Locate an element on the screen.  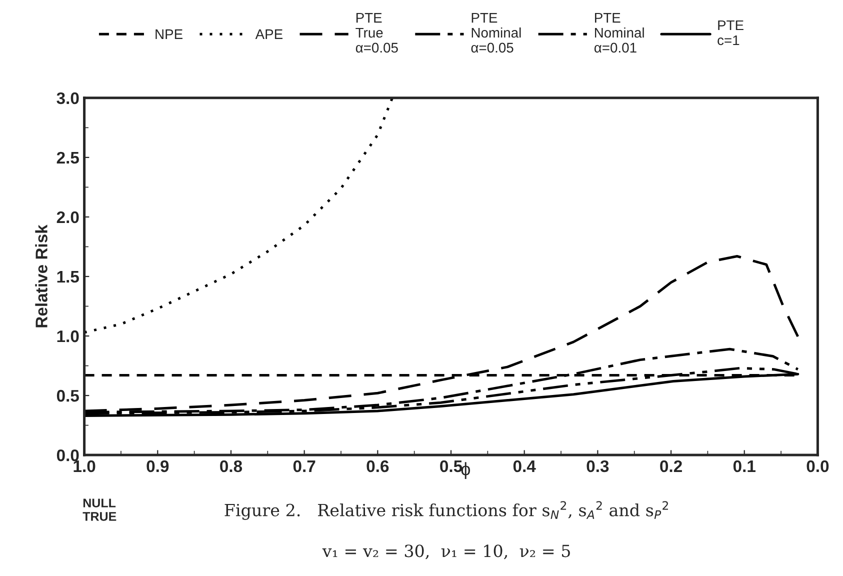
y-tick-label: 2.0 is located at coordinates (67, 217).